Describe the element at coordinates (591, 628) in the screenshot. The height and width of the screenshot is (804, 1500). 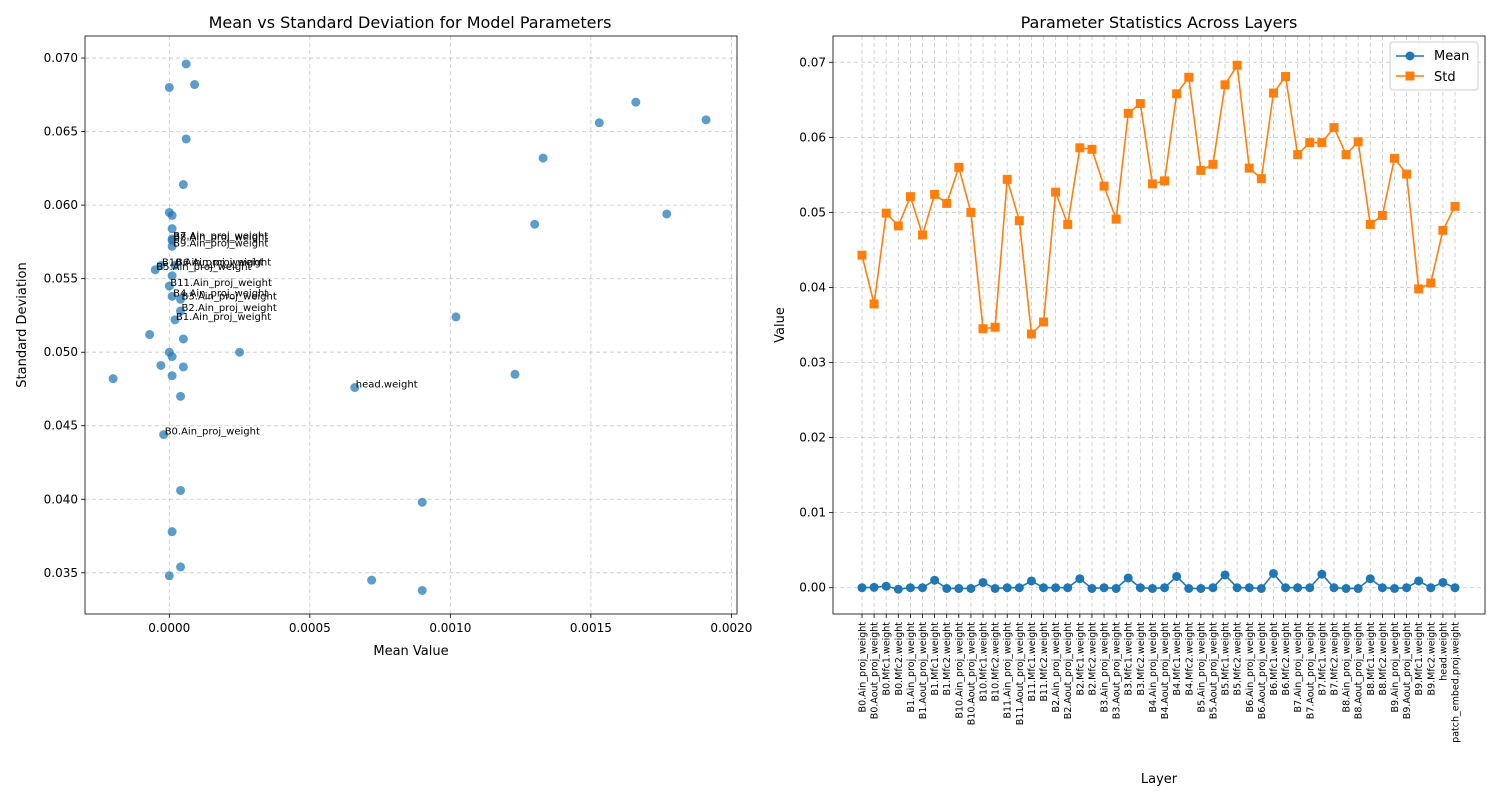
I see `scatter-x-tick-label: 0.0015` at that location.